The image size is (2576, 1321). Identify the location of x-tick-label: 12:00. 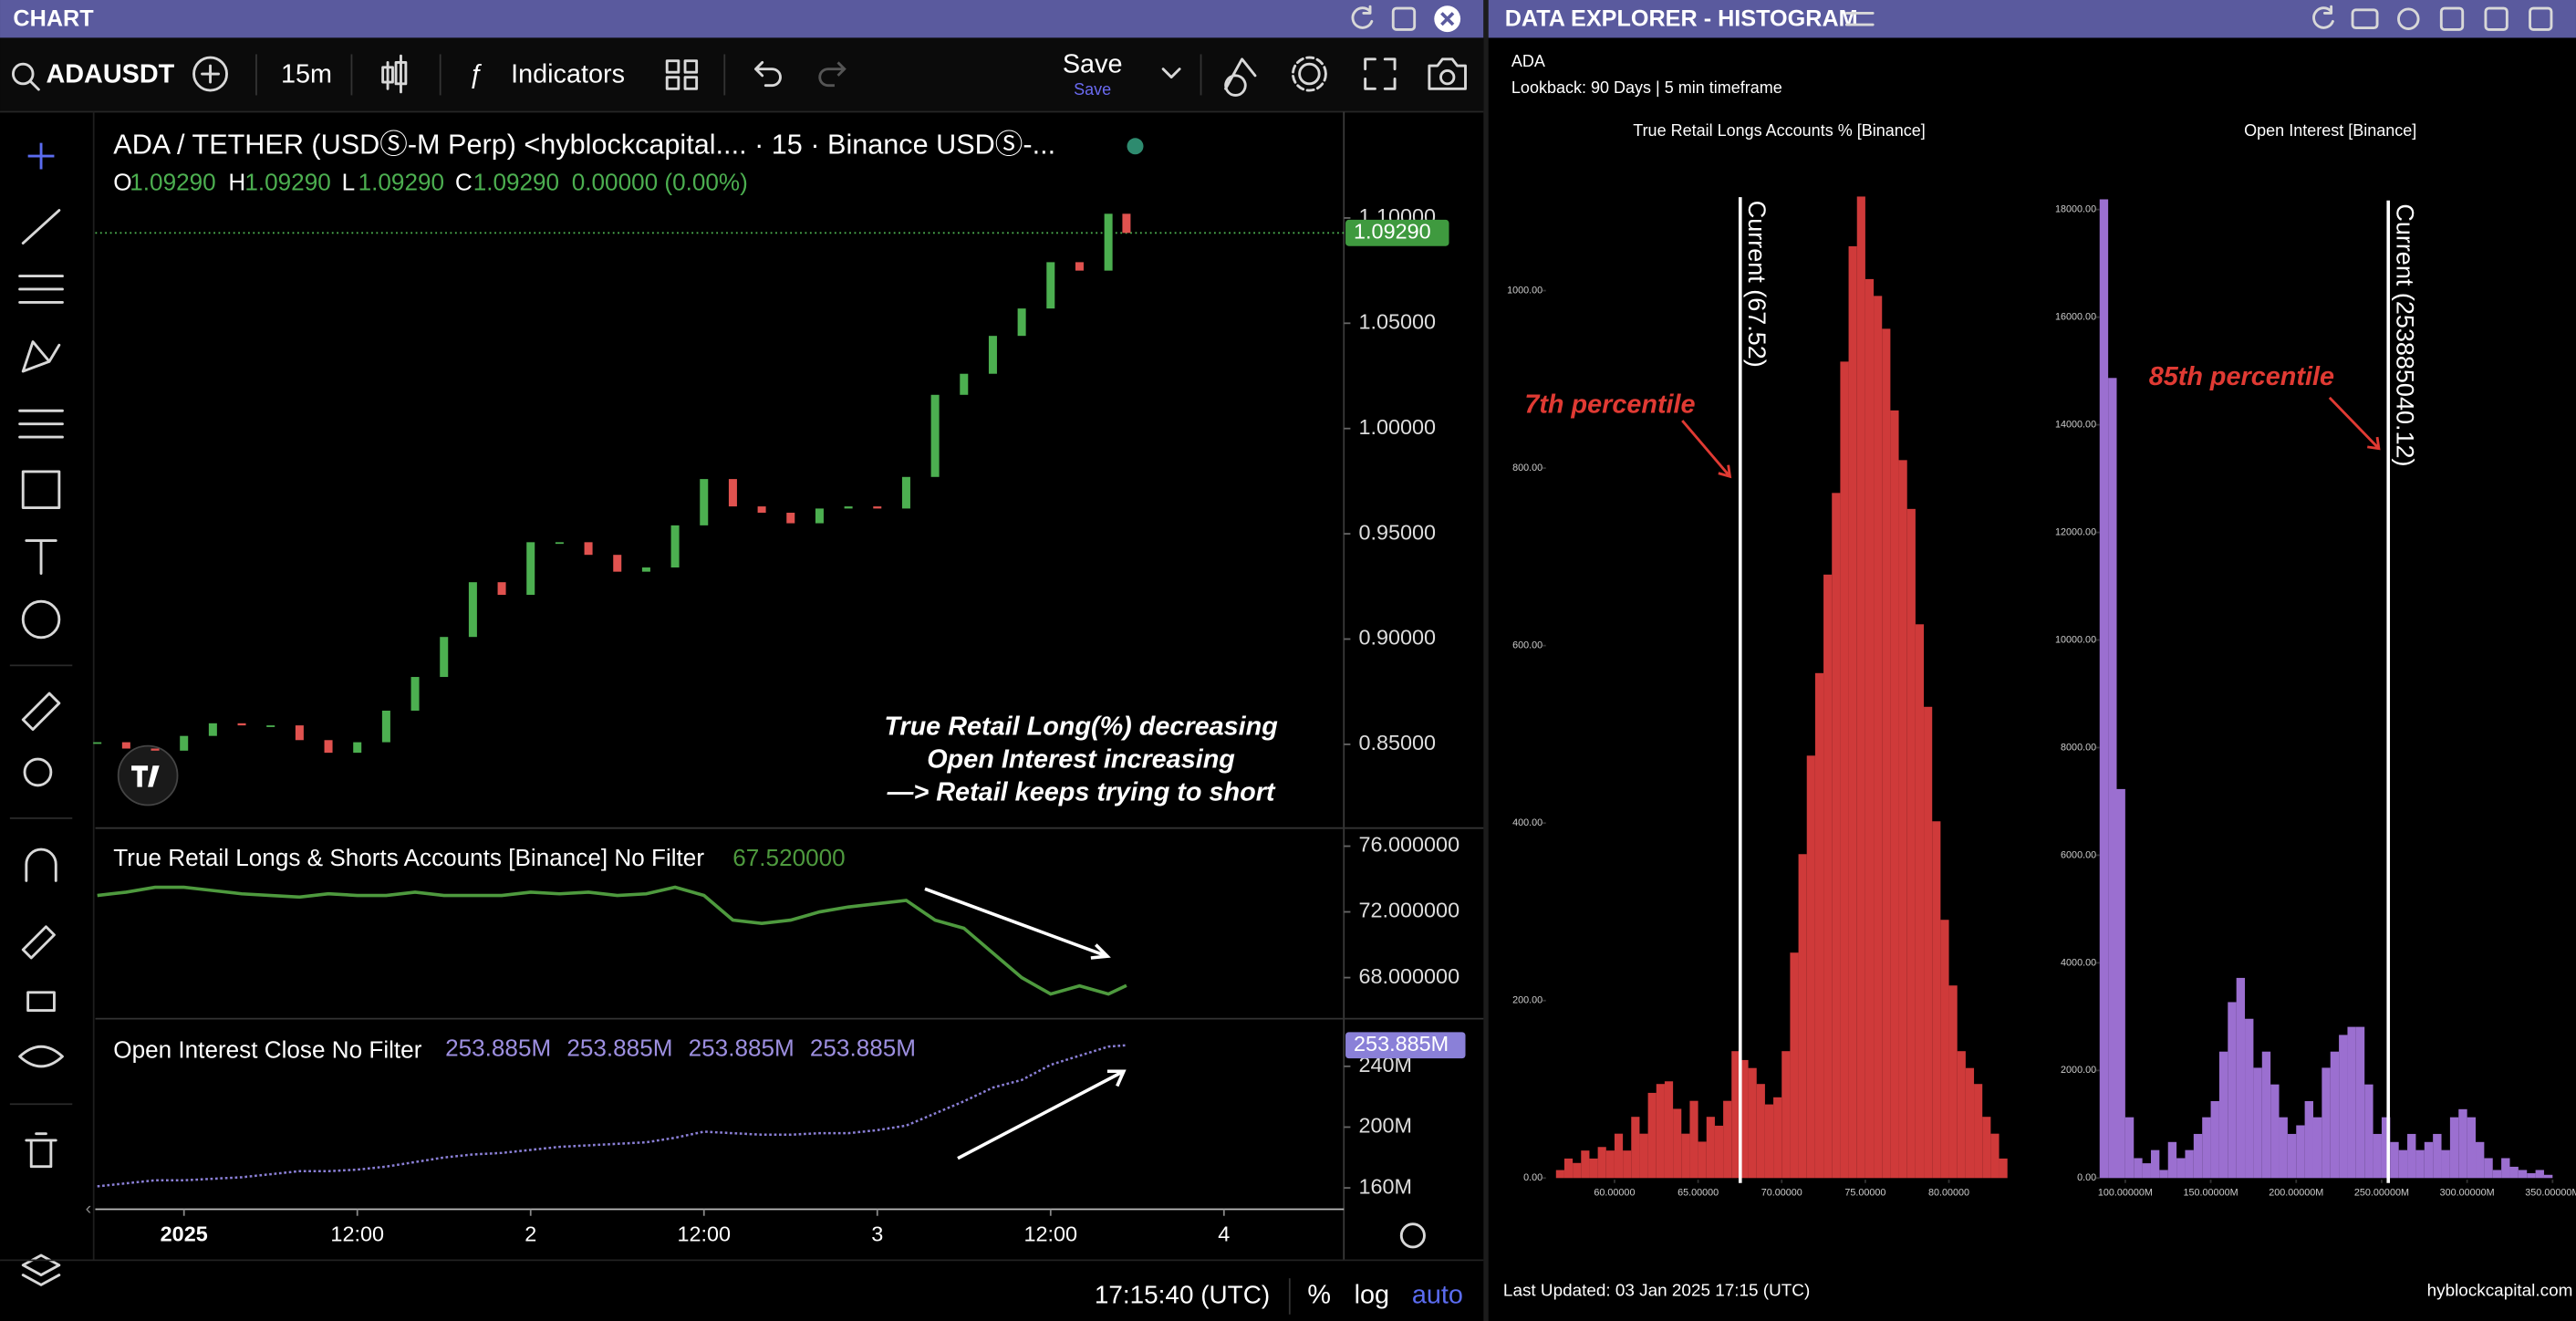
(1050, 1234).